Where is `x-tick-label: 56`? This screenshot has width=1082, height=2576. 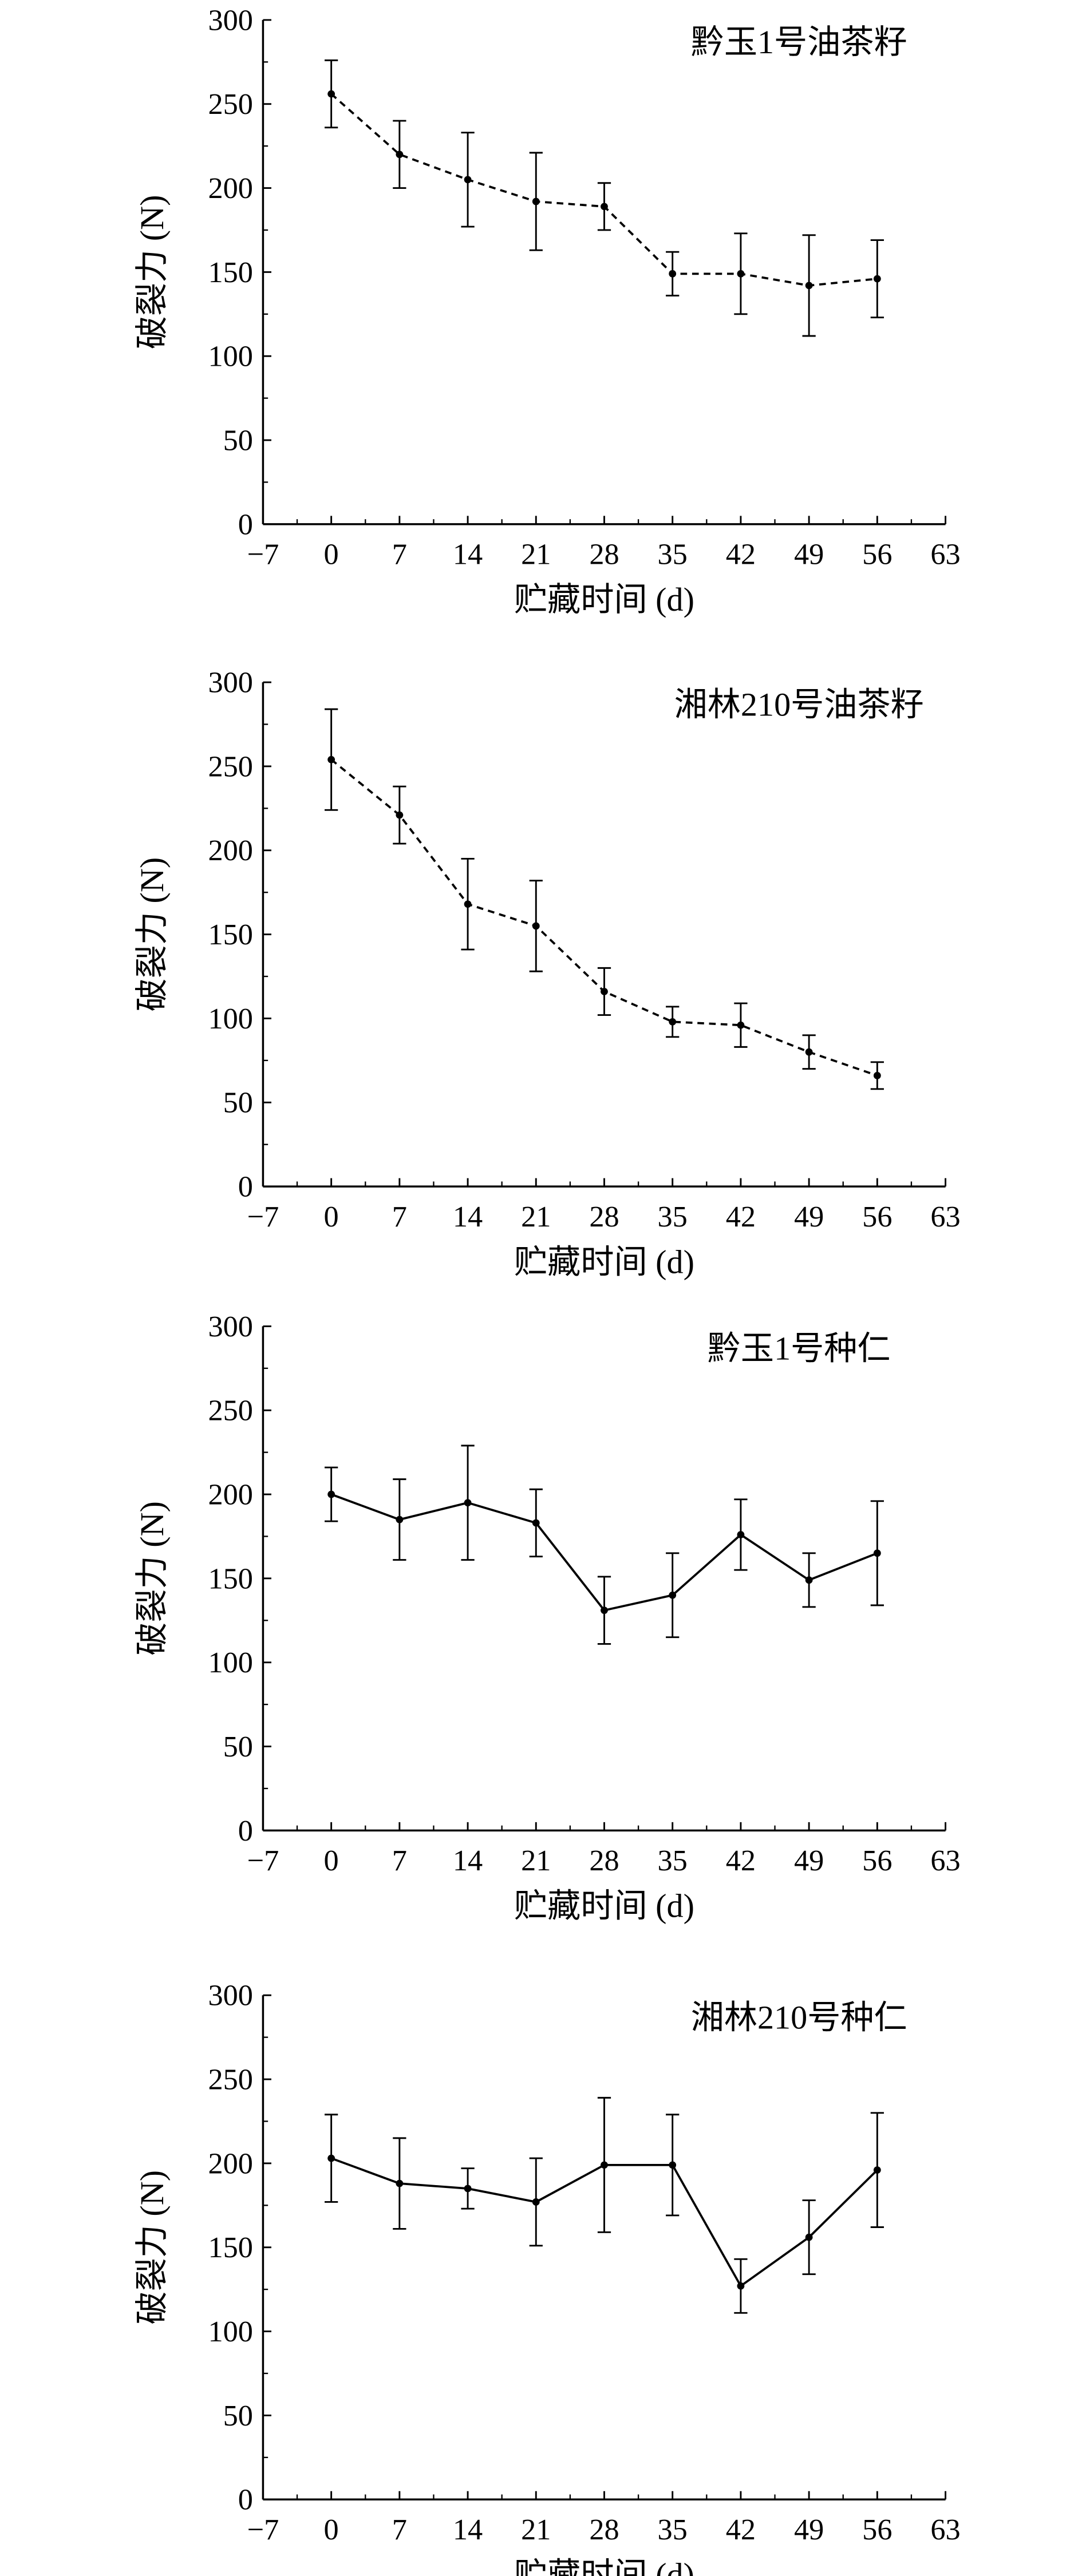 x-tick-label: 56 is located at coordinates (877, 1860).